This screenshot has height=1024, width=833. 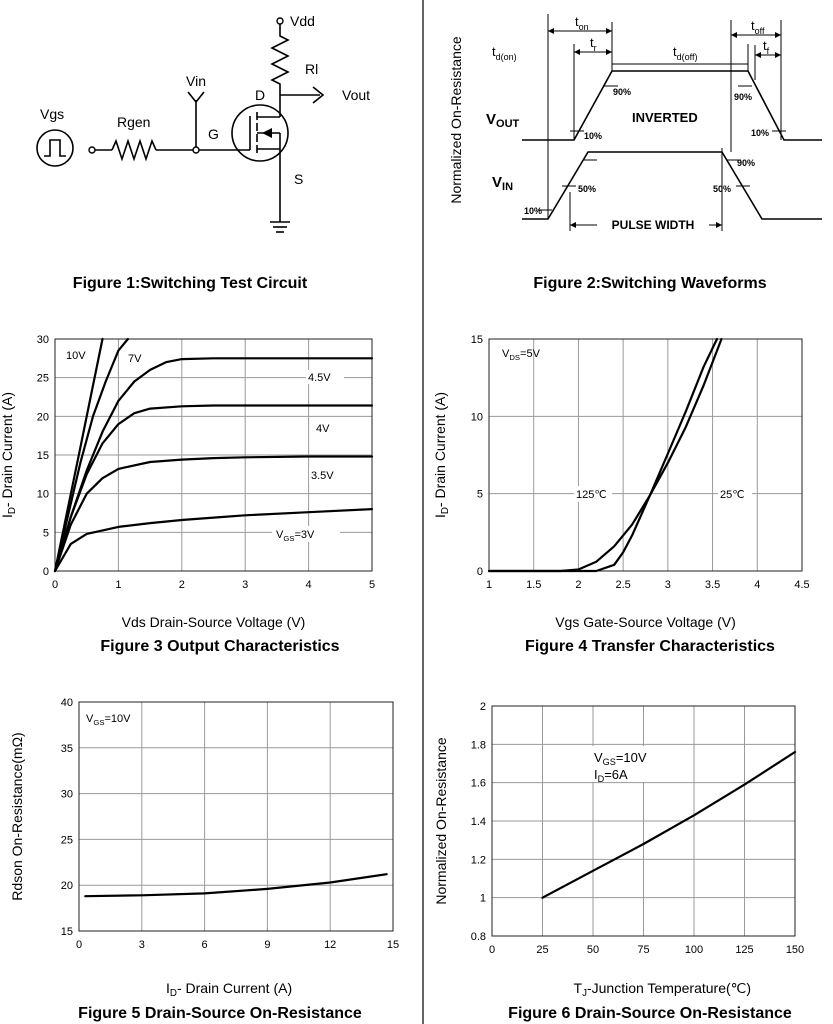 I want to click on vdd-node, so click(x=280, y=21).